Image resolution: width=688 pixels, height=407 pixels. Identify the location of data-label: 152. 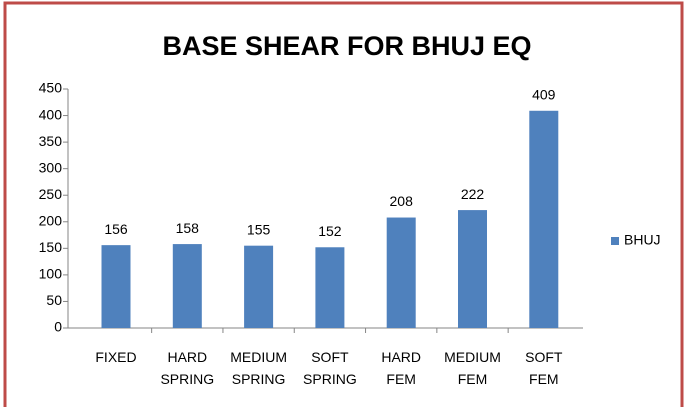
(330, 231).